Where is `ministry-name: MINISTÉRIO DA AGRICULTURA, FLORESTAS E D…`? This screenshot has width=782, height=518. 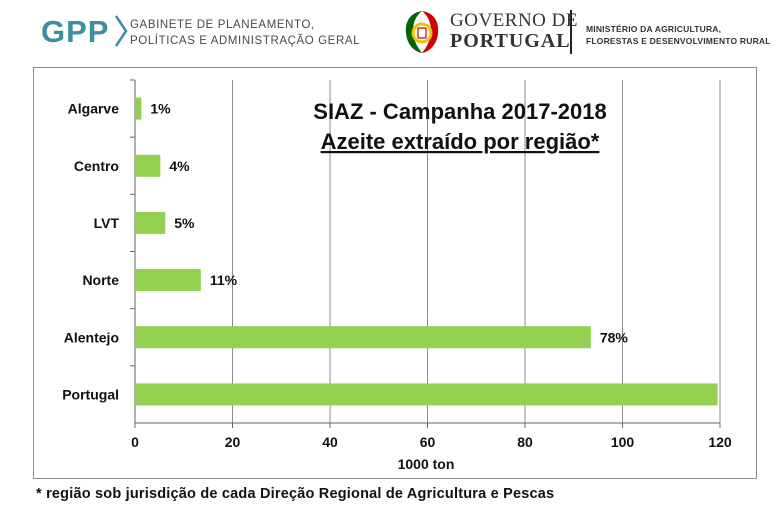
ministry-name: MINISTÉRIO DA AGRICULTURA, FLORESTAS E D… is located at coordinates (678, 35).